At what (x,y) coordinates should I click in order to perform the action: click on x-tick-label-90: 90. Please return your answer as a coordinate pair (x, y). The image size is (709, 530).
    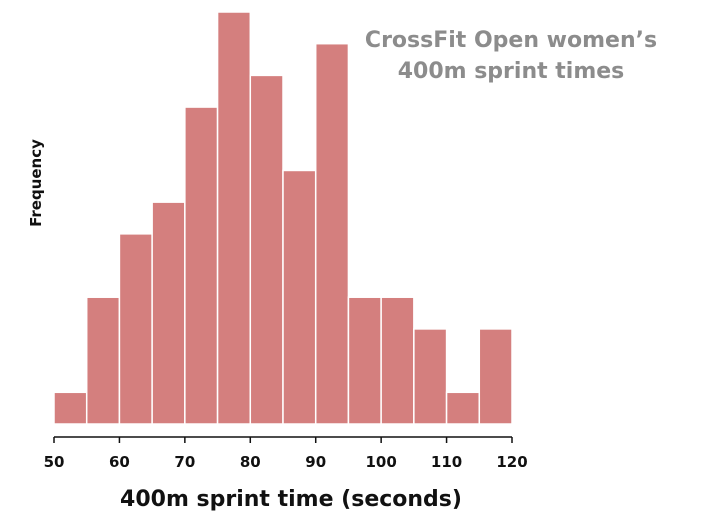
    Looking at the image, I should click on (315, 462).